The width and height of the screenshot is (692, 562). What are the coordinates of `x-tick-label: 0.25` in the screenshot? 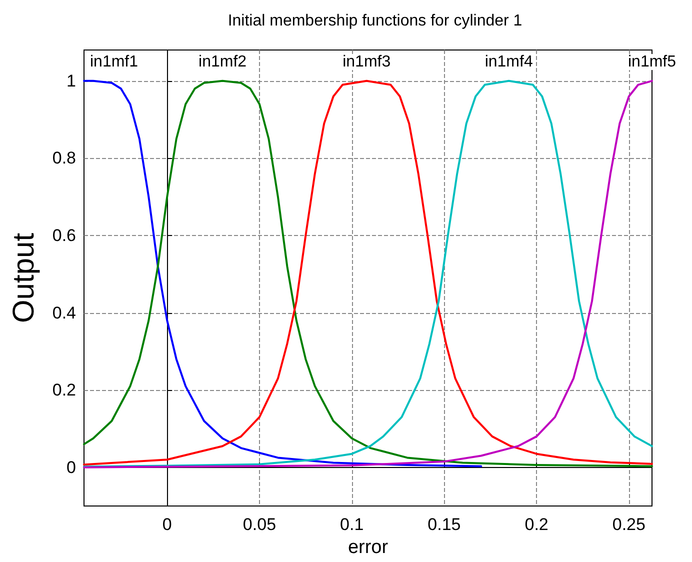 It's located at (629, 524).